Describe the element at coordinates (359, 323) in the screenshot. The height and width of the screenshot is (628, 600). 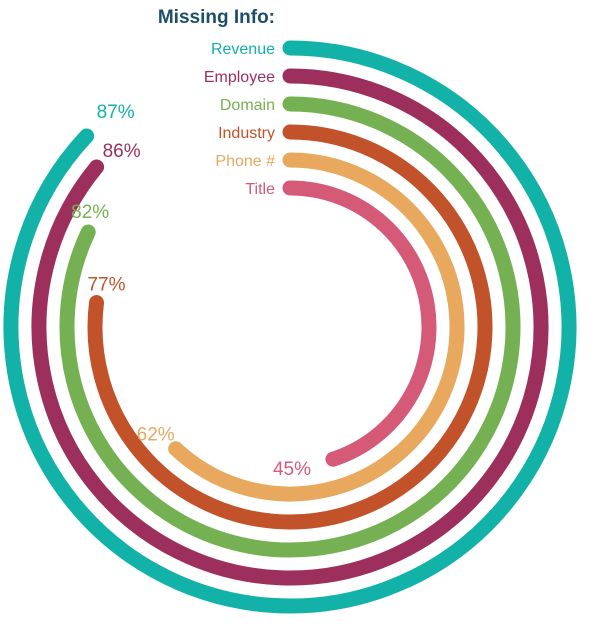
I see `ring-title` at that location.